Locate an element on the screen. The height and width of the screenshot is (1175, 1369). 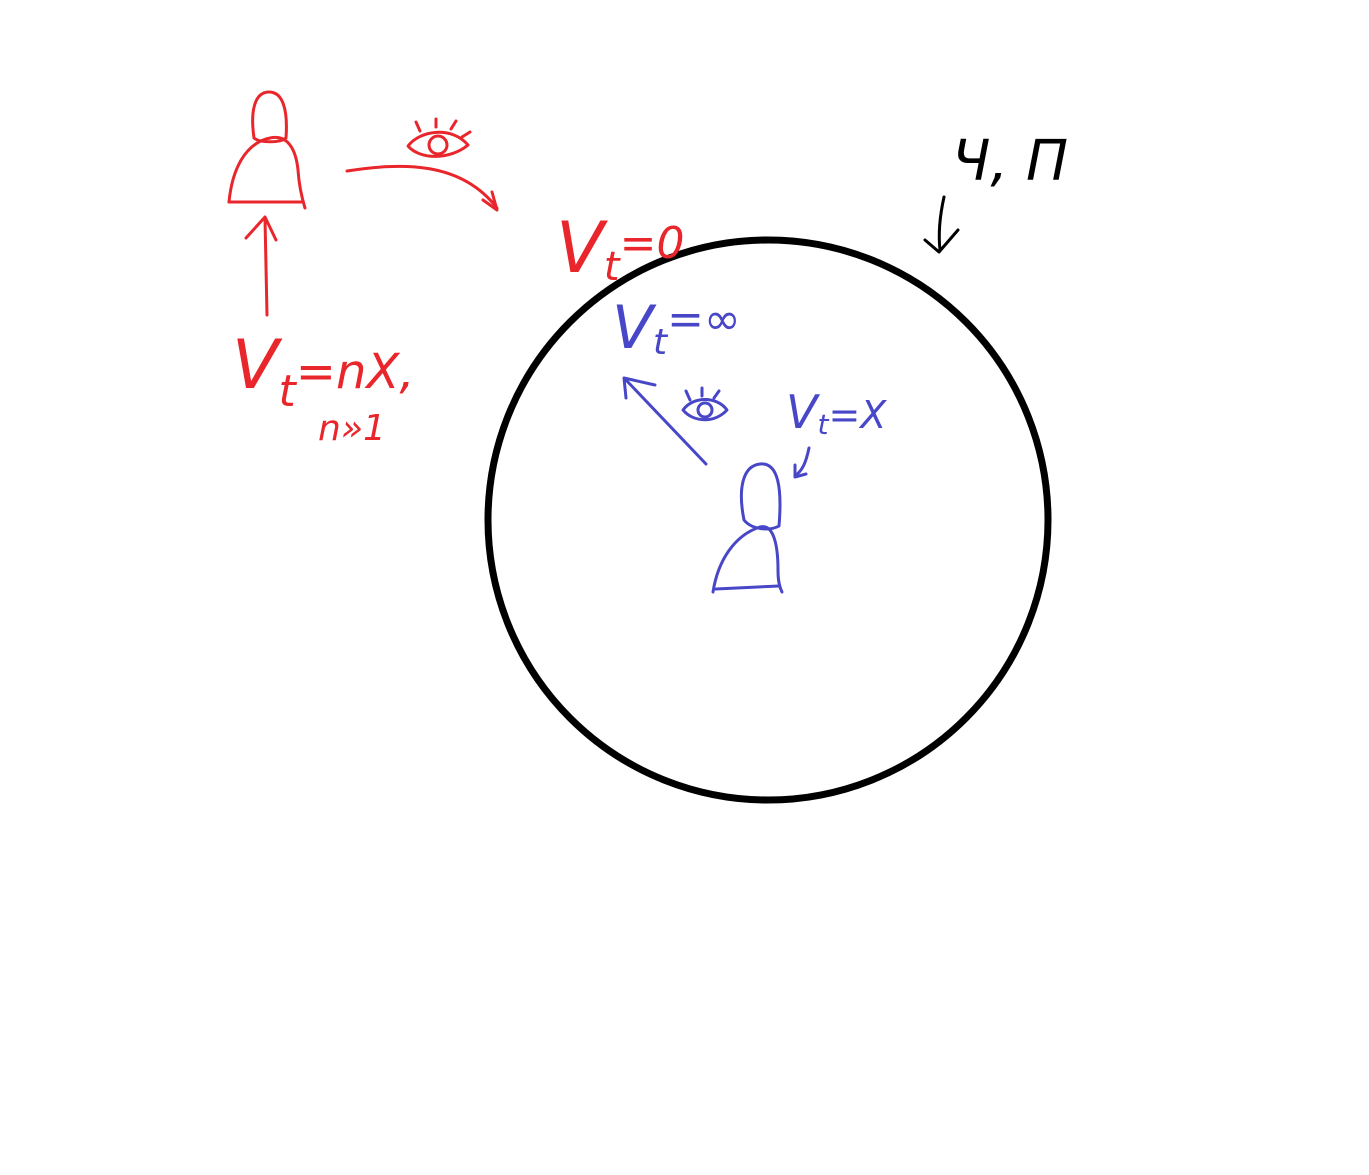
boundary-annotation-group is located at coordinates (941, 224).